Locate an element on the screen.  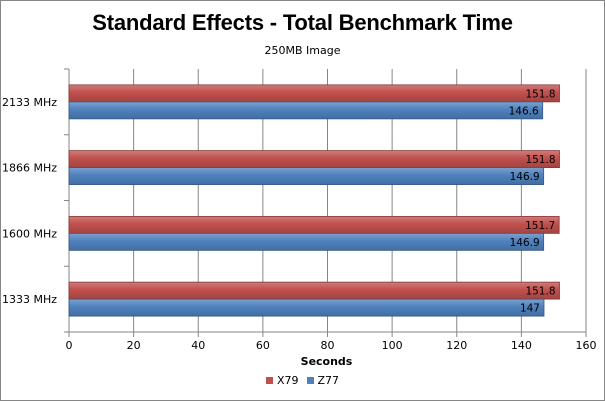
legend-label: Z77 is located at coordinates (328, 380).